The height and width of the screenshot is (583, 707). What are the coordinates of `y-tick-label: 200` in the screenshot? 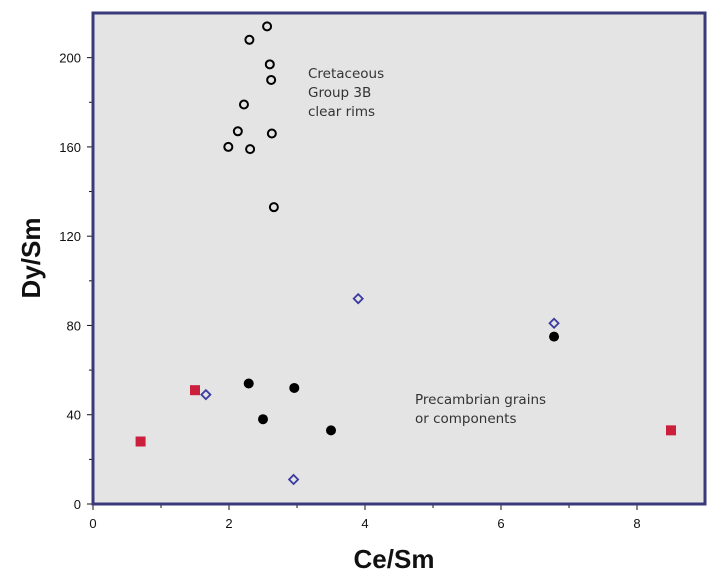 It's located at (70, 58).